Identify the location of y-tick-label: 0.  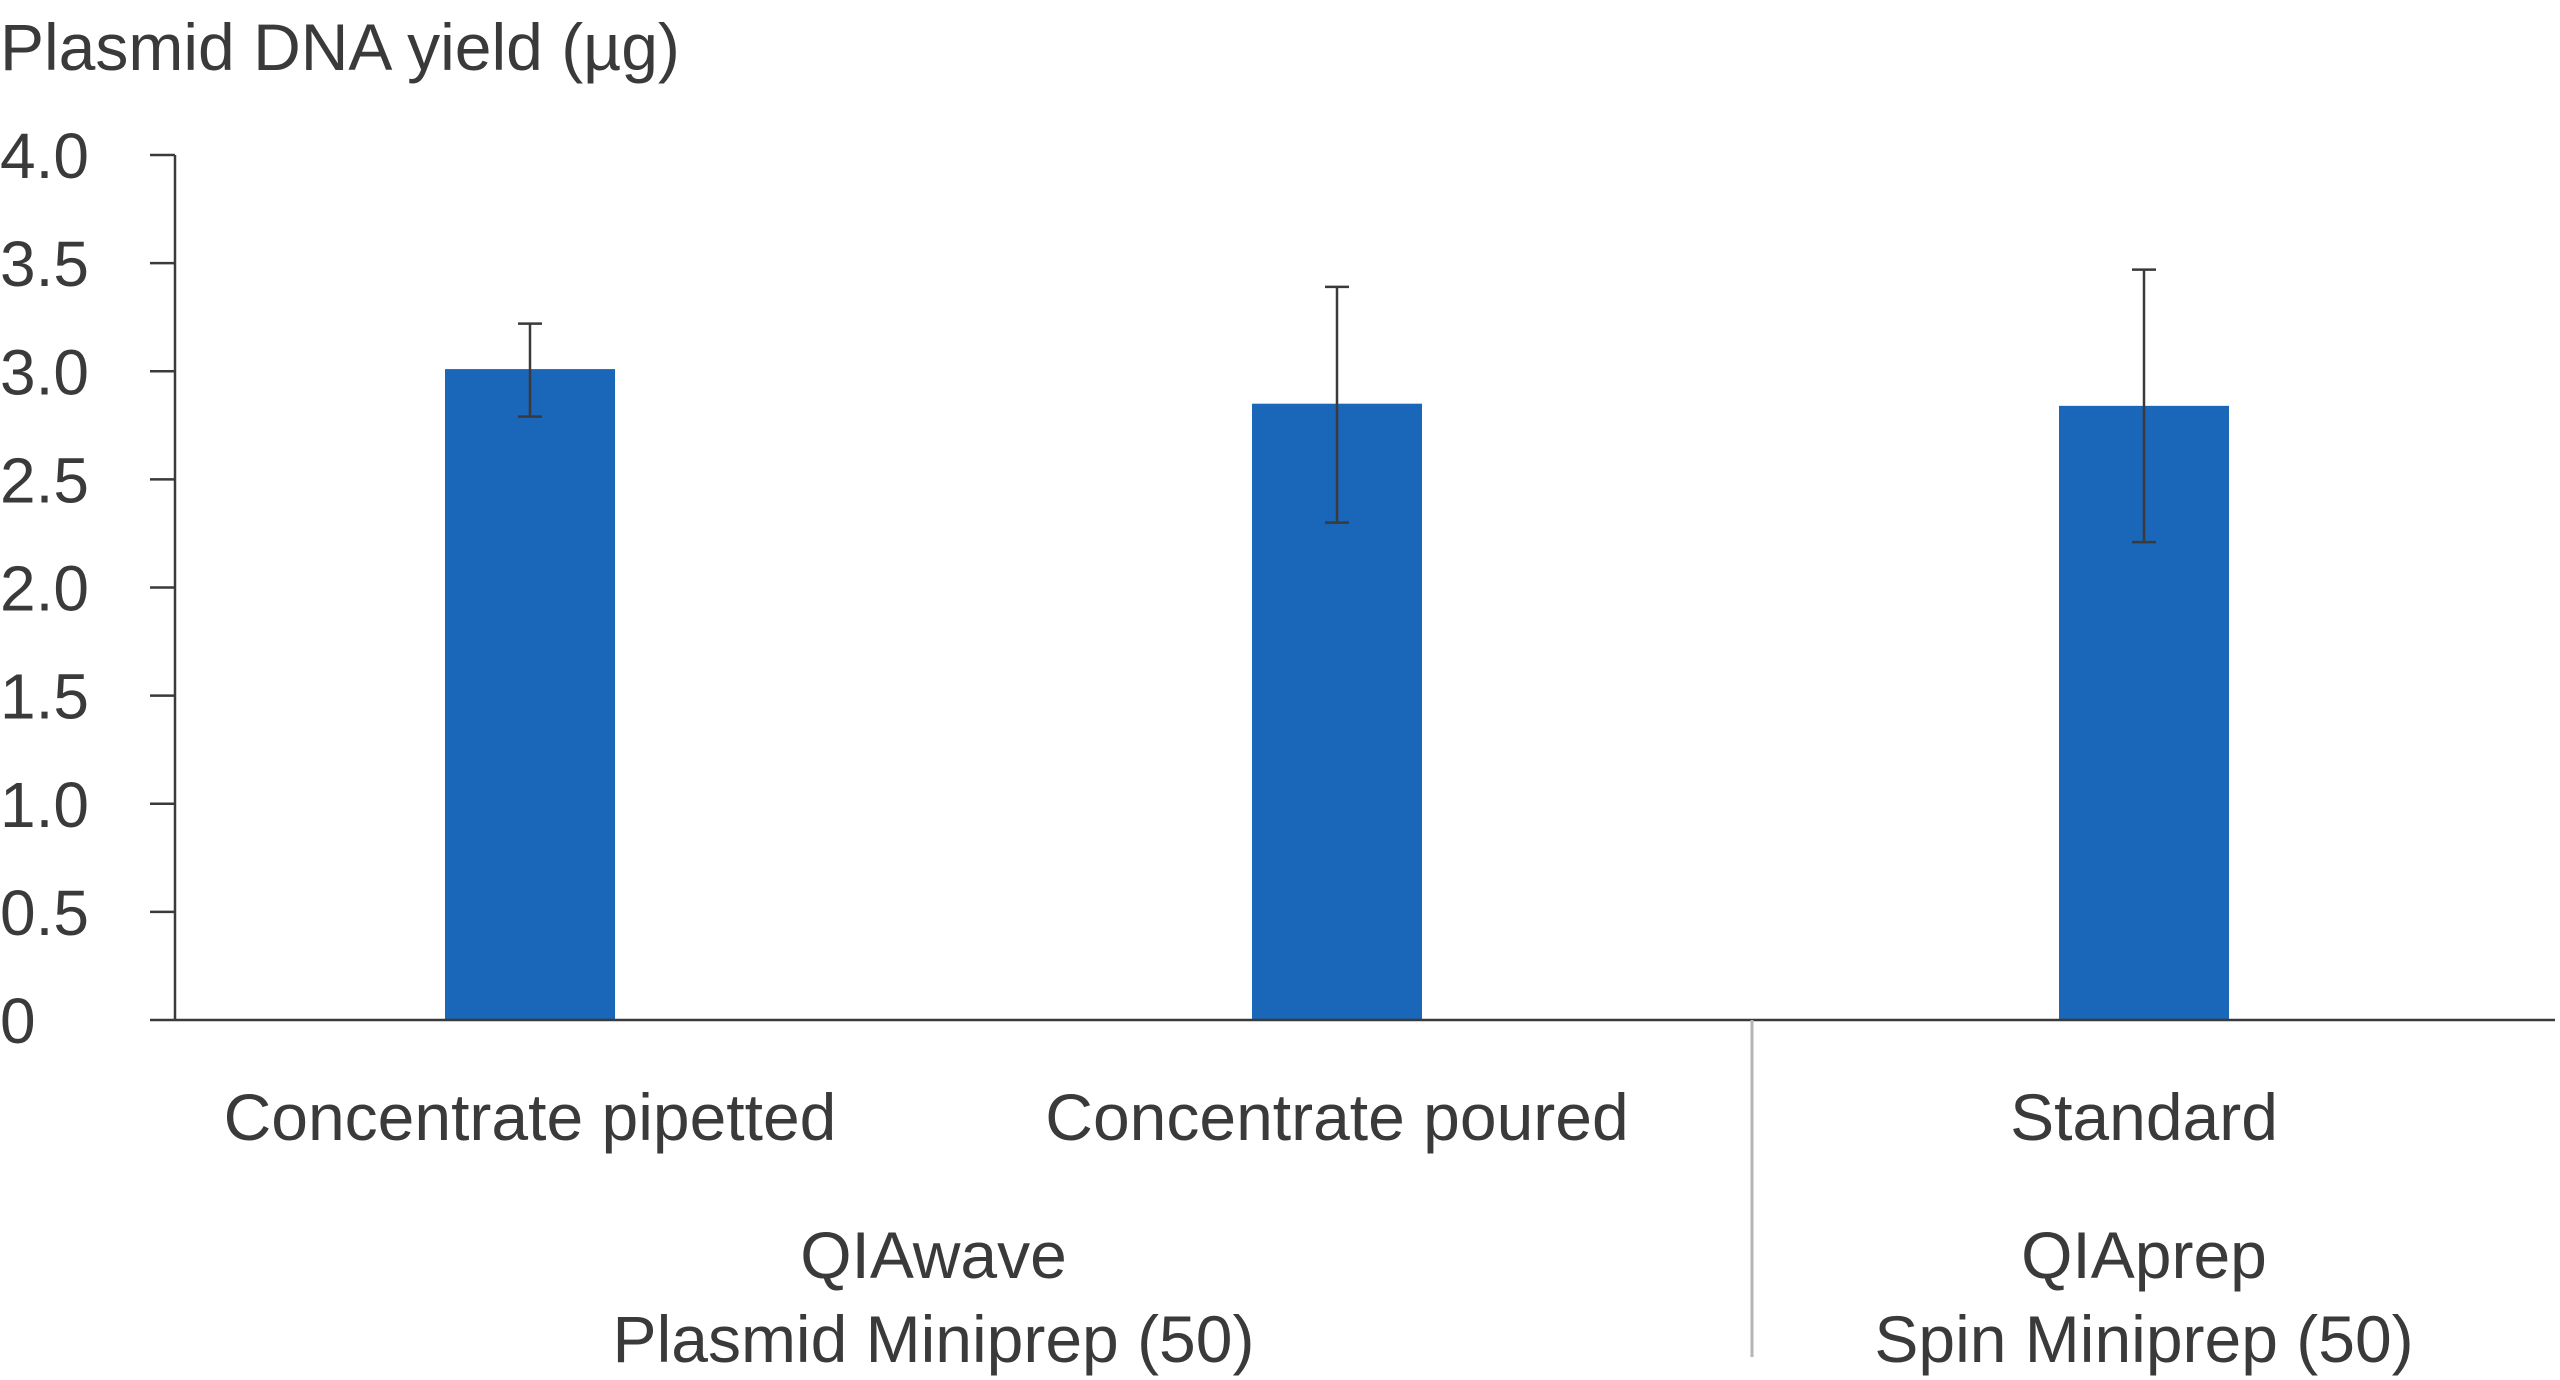
(18, 1021).